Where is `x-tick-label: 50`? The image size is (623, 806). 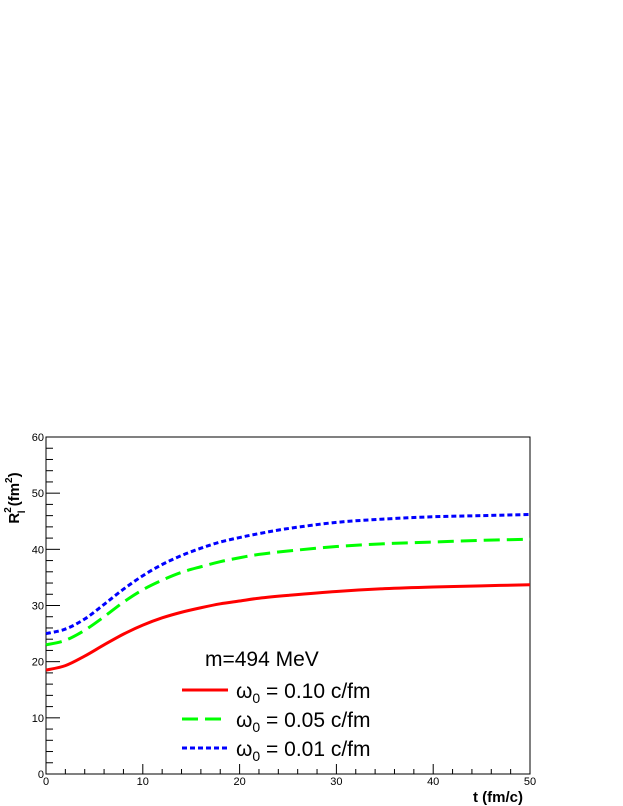 x-tick-label: 50 is located at coordinates (530, 782).